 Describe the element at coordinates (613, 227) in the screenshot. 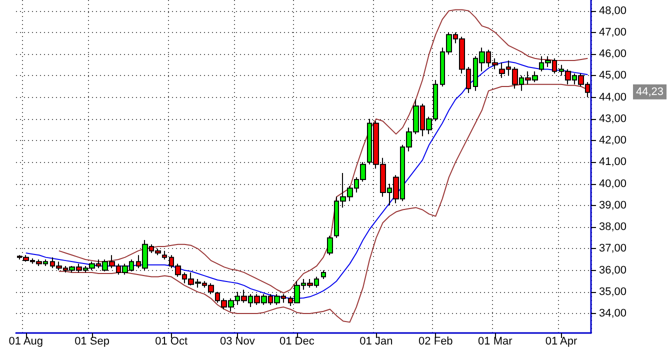

I see `y-tick-label: 38,00` at that location.